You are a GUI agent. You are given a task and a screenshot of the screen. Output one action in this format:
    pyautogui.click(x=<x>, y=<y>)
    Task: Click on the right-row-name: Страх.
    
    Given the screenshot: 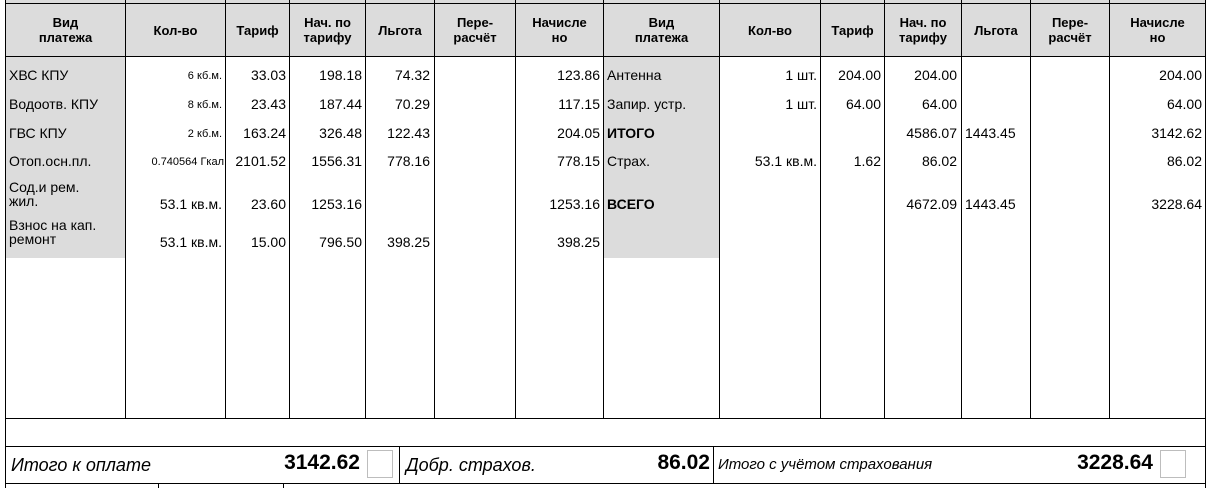 What is the action you would take?
    pyautogui.click(x=628, y=161)
    